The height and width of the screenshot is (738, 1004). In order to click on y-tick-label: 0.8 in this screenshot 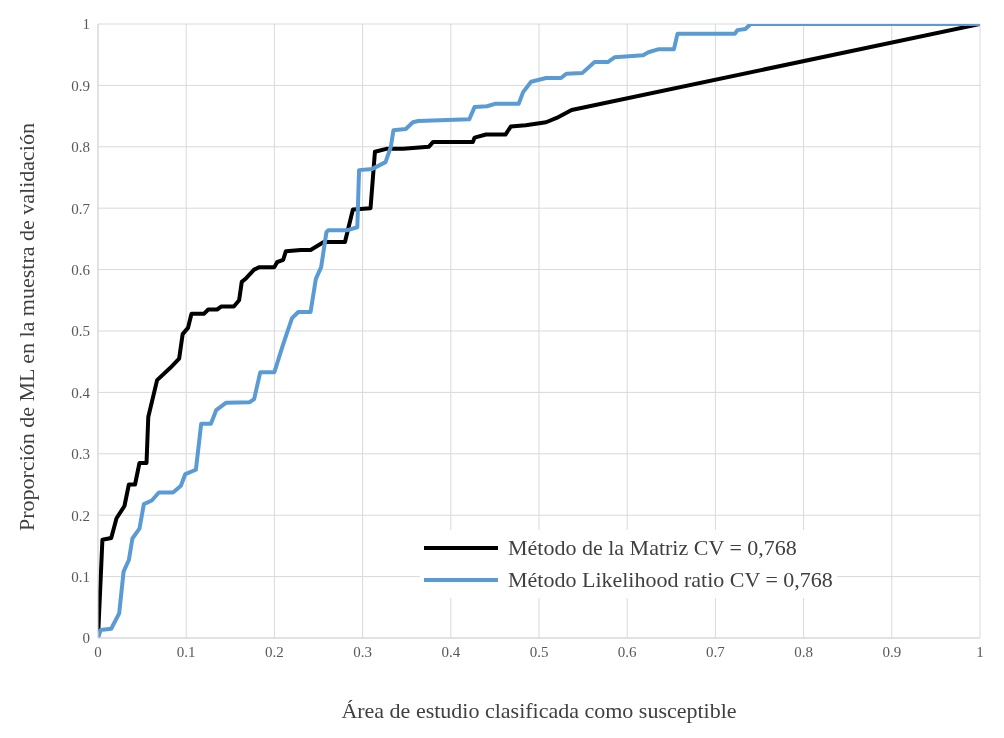, I will do `click(80, 147)`.